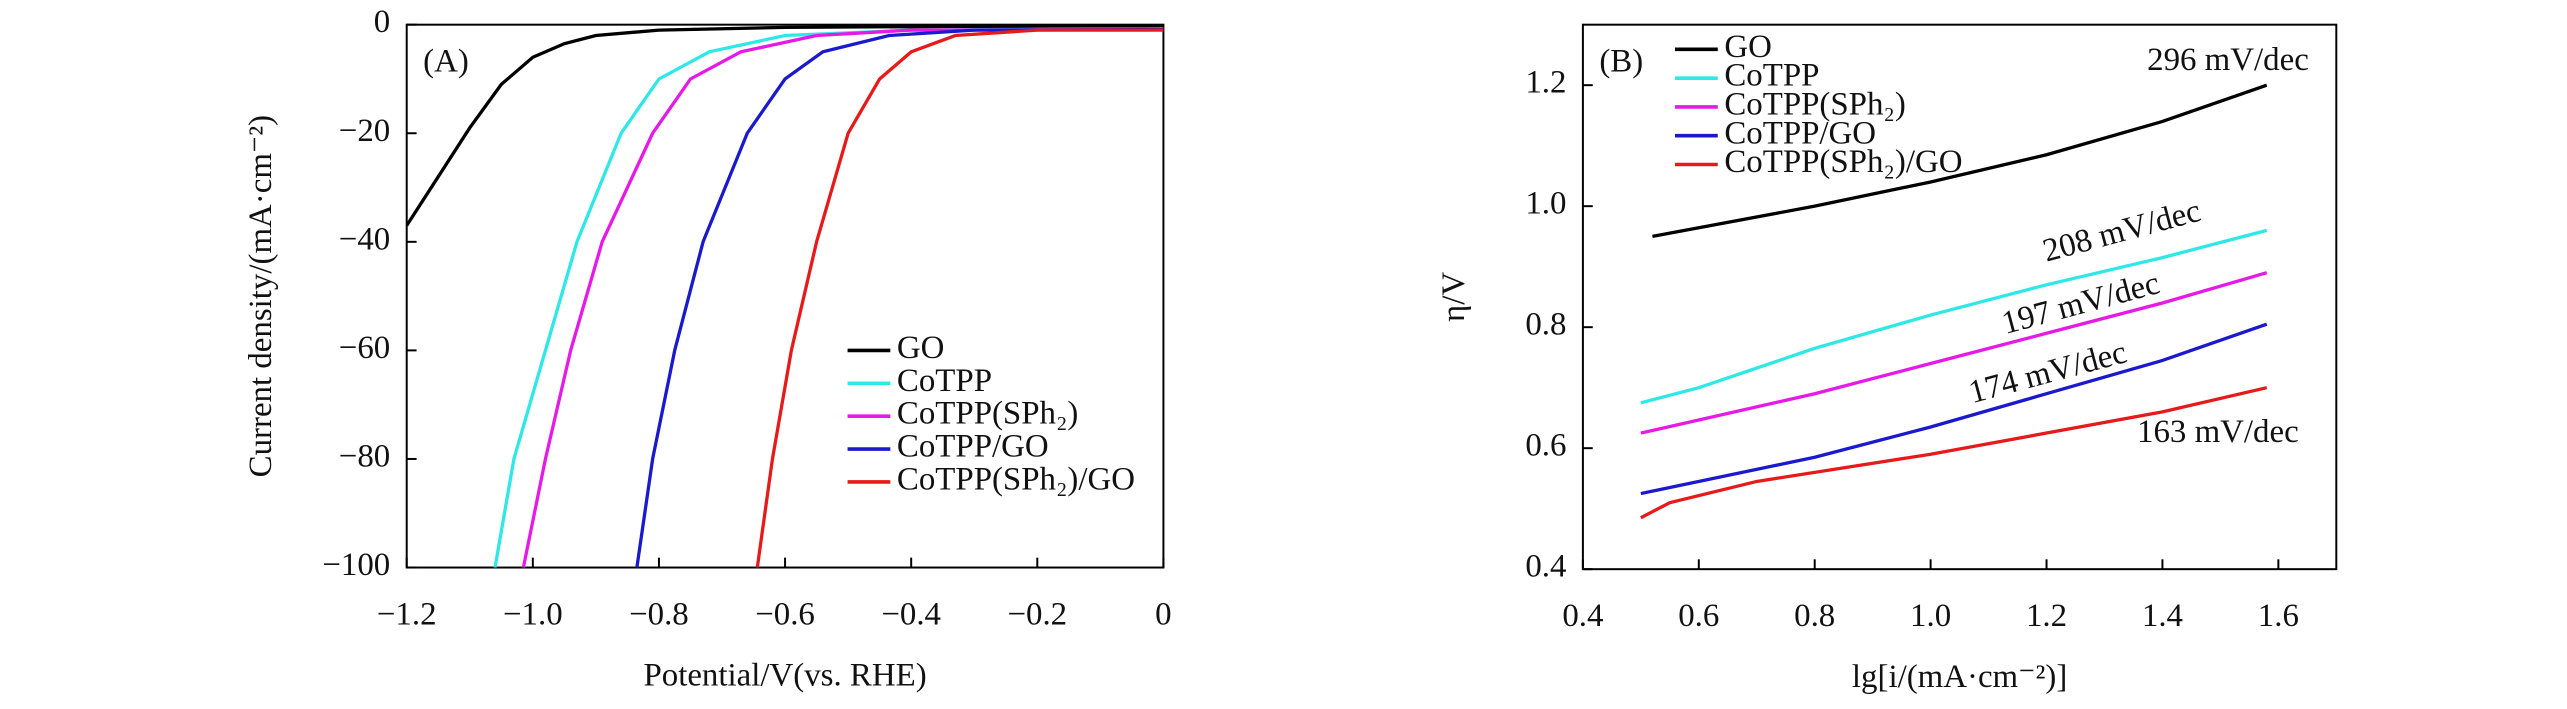  What do you see at coordinates (1930, 616) in the screenshot?
I see `x-tick-label: 1.0` at bounding box center [1930, 616].